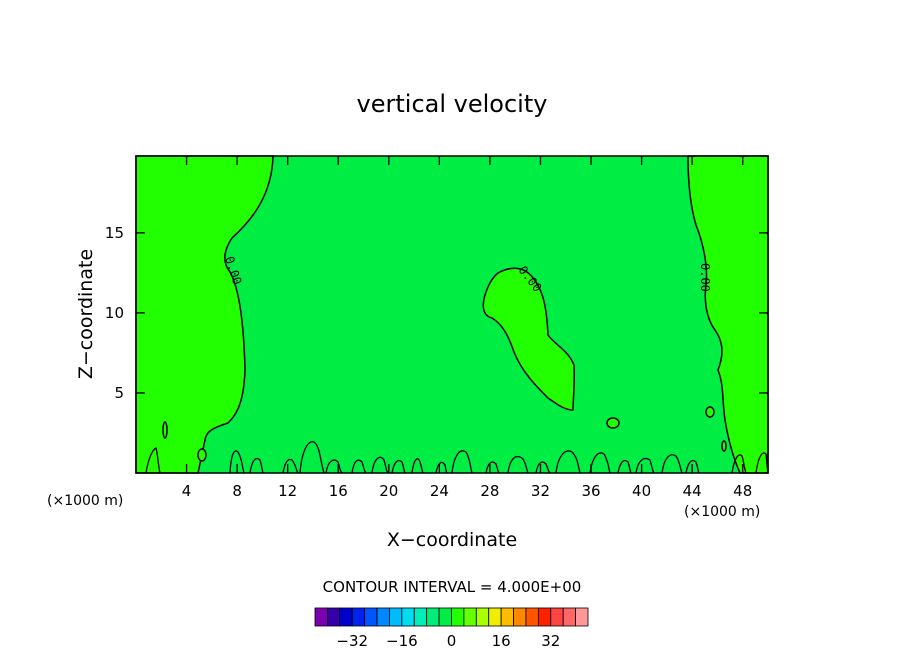 The height and width of the screenshot is (654, 904). What do you see at coordinates (540, 491) in the screenshot?
I see `x-tick-label: 32` at bounding box center [540, 491].